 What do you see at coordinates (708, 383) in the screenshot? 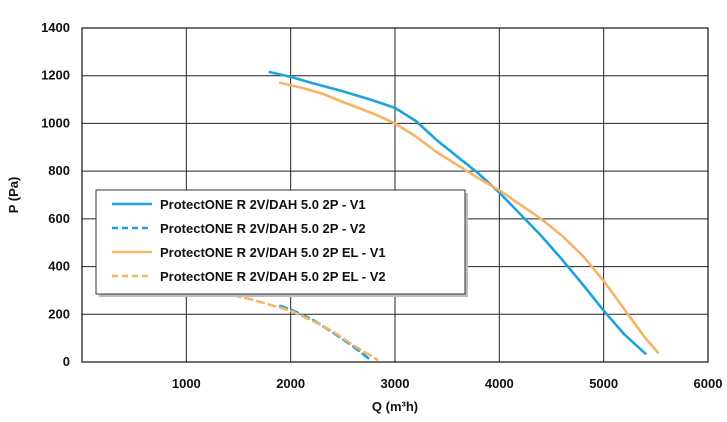
I see `x-tick-label: 6000` at bounding box center [708, 383].